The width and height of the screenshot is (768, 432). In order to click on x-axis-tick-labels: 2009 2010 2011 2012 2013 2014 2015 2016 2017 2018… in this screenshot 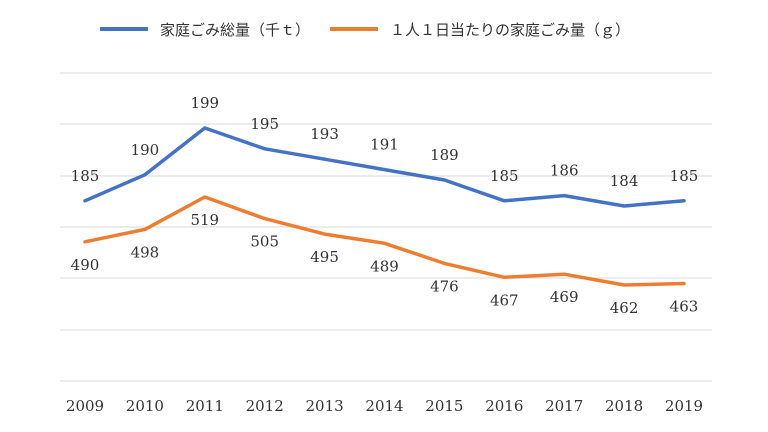, I will do `click(384, 406)`.